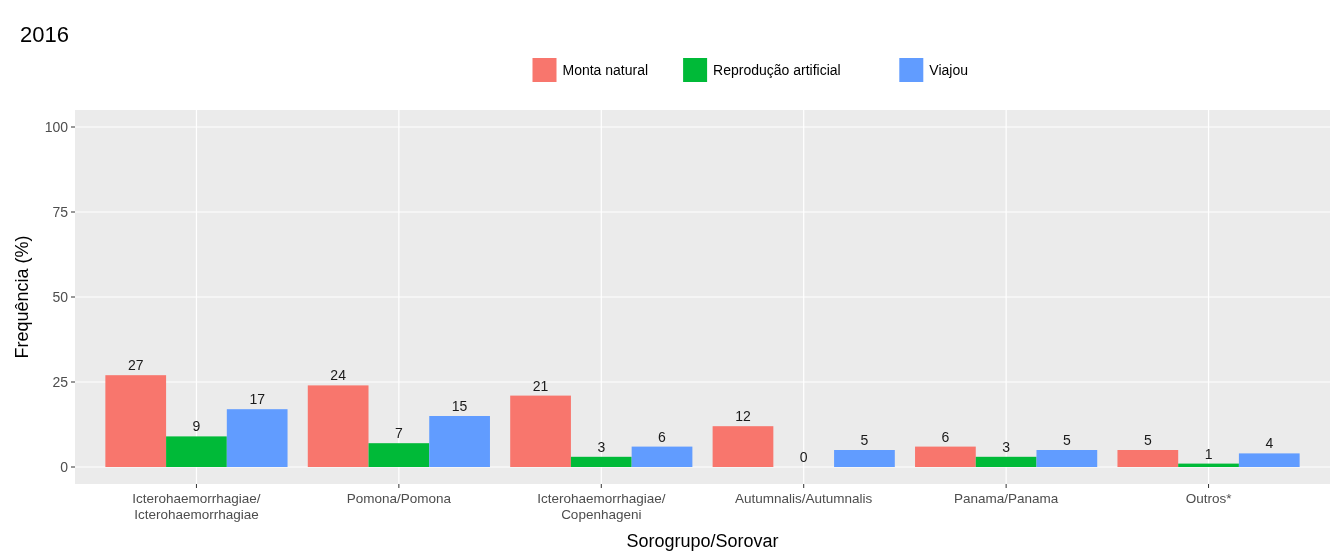  I want to click on data-label: 21, so click(540, 385).